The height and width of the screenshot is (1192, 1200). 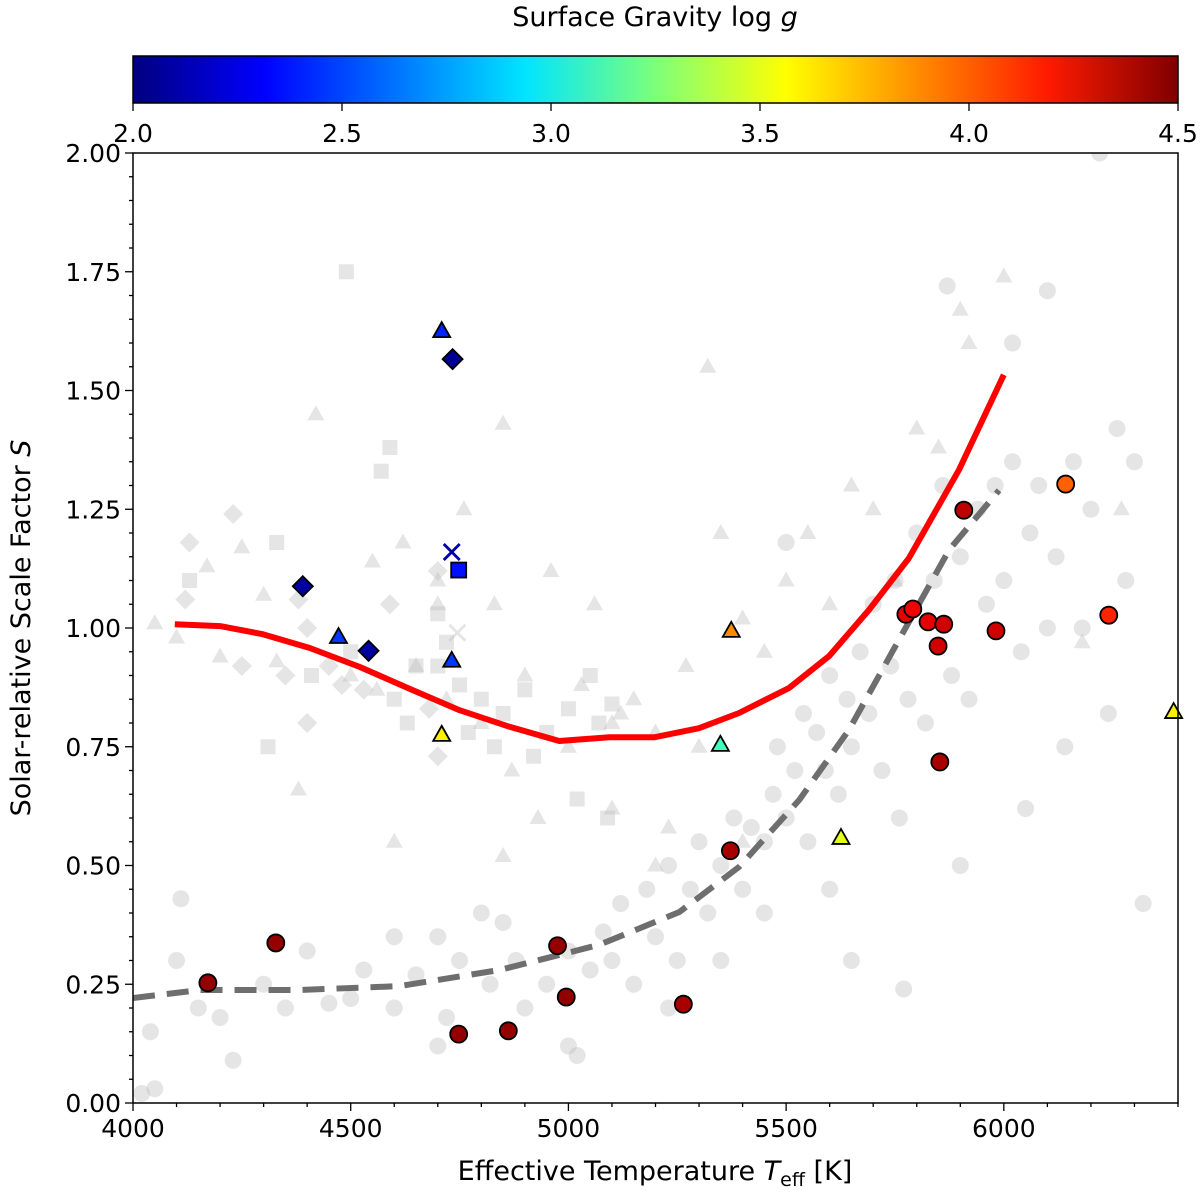 I want to click on colorbar-label: Surface Gravity log g, so click(x=655, y=17).